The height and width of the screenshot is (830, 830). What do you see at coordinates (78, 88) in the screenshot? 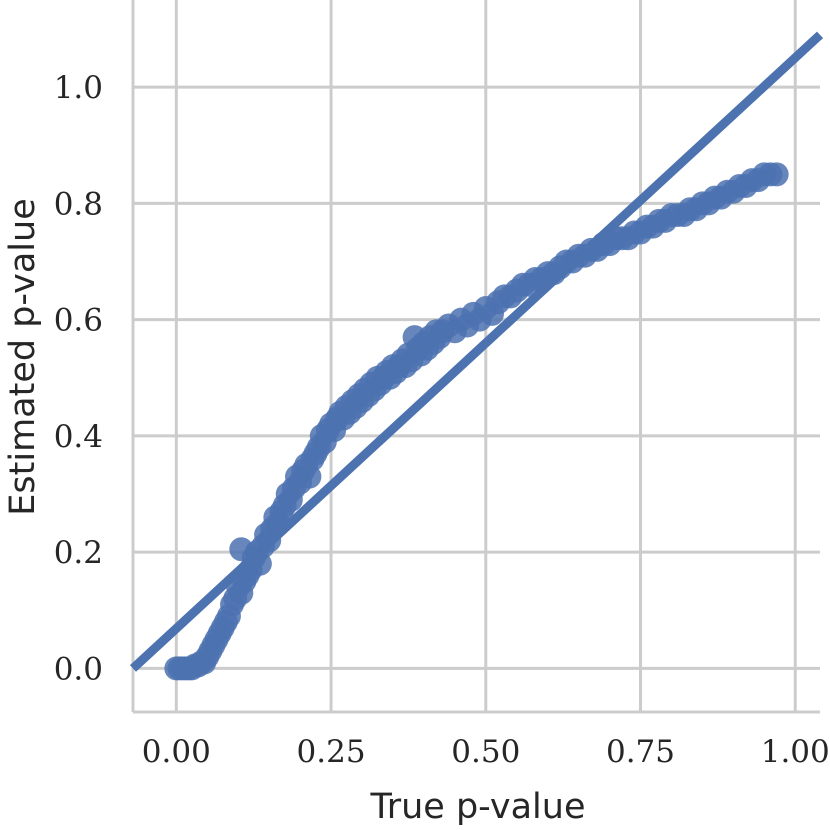
I see `y-tick-label-5: 1.0` at bounding box center [78, 88].